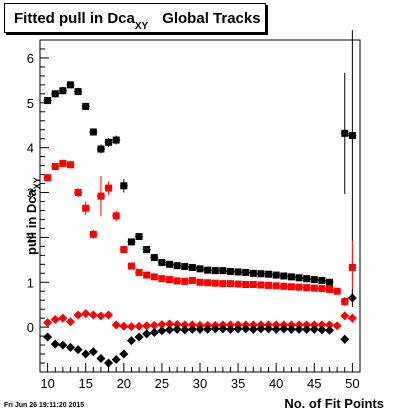  Describe the element at coordinates (37, 183) in the screenshot. I see `y-axis-label-subscript: XY` at that location.